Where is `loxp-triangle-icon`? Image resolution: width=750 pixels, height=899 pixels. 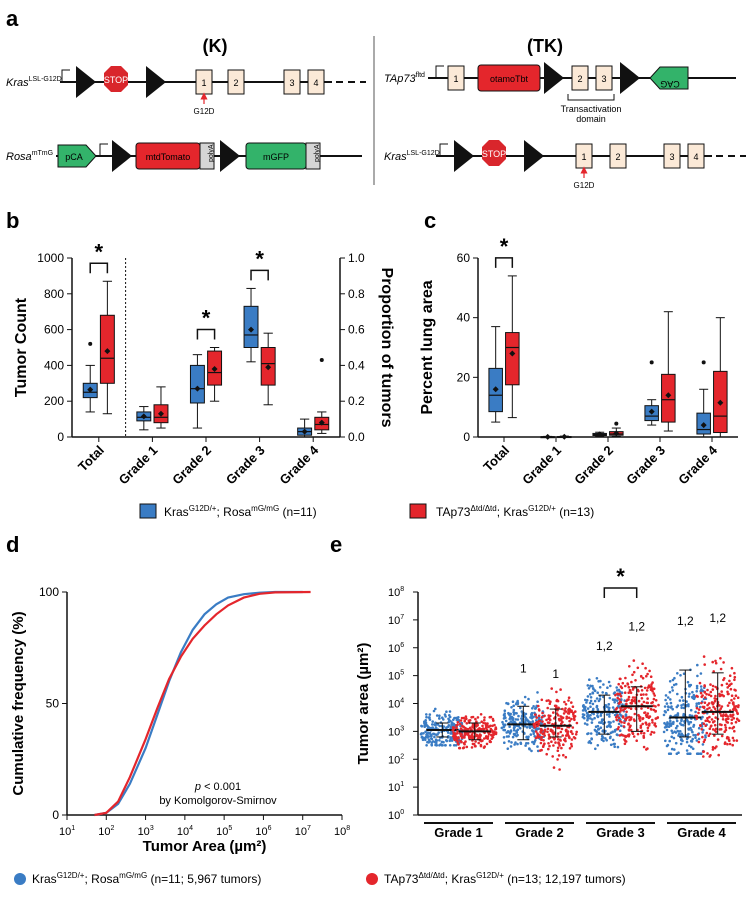 loxp-triangle-icon is located at coordinates (554, 78).